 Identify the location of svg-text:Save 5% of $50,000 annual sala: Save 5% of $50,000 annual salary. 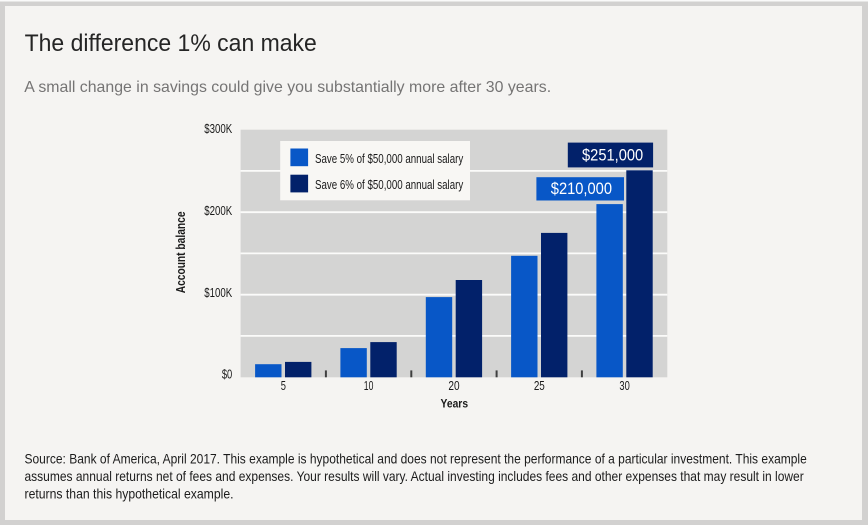
(389, 159).